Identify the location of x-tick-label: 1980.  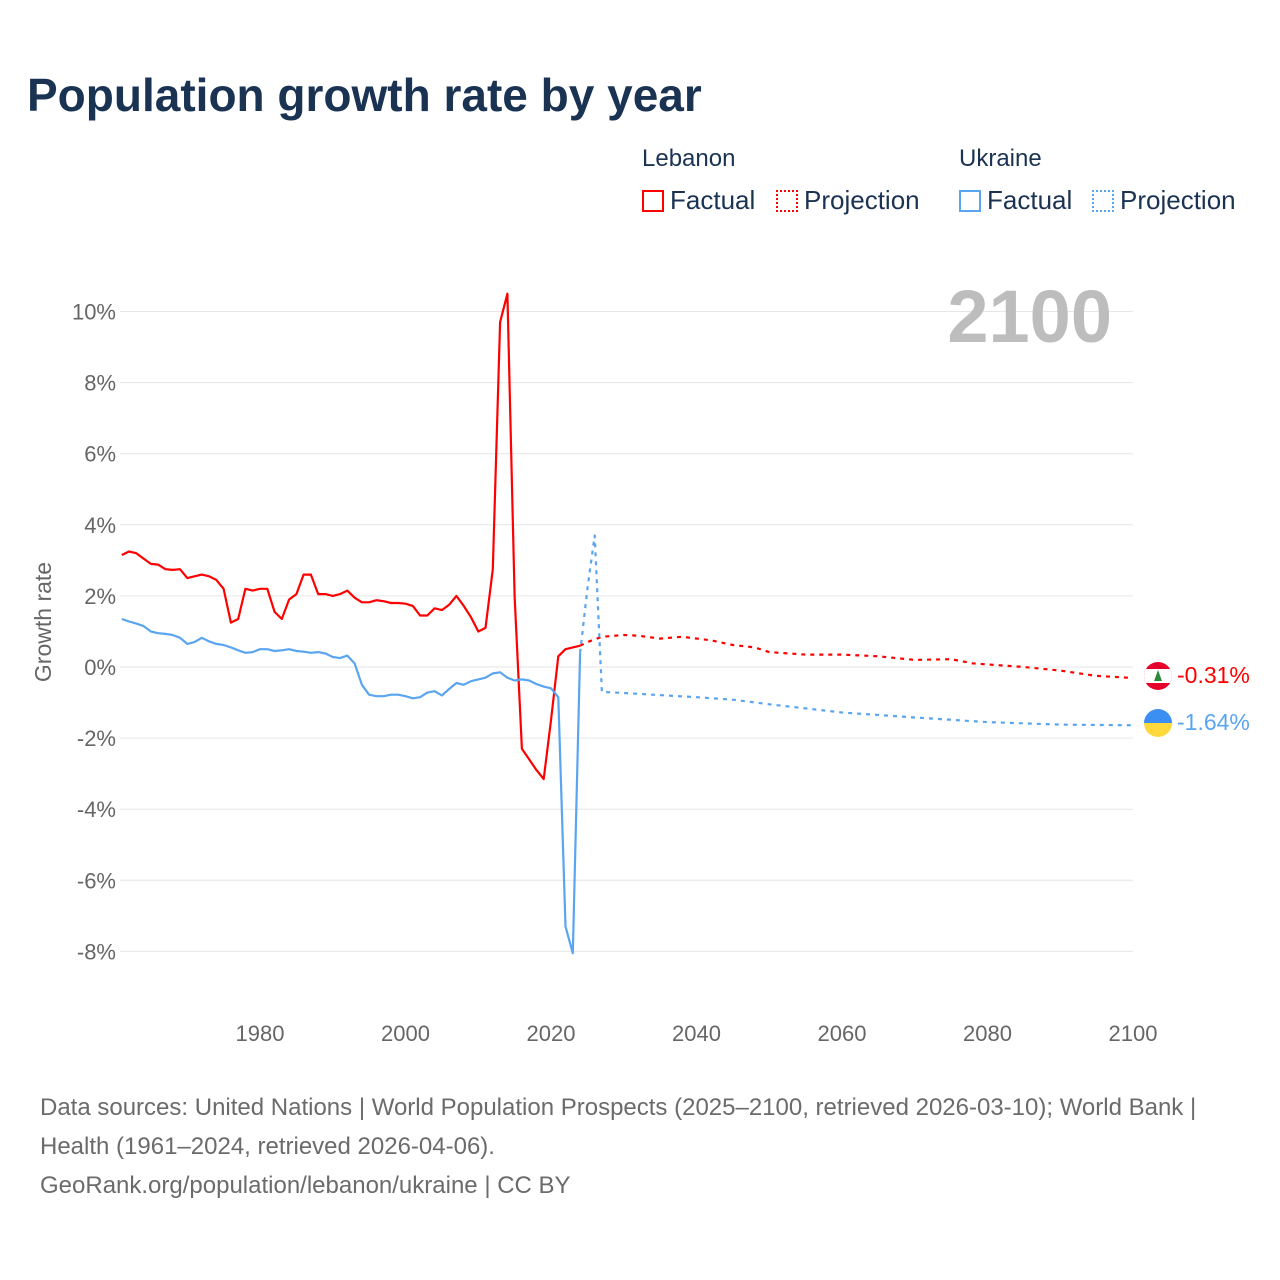
(260, 1033).